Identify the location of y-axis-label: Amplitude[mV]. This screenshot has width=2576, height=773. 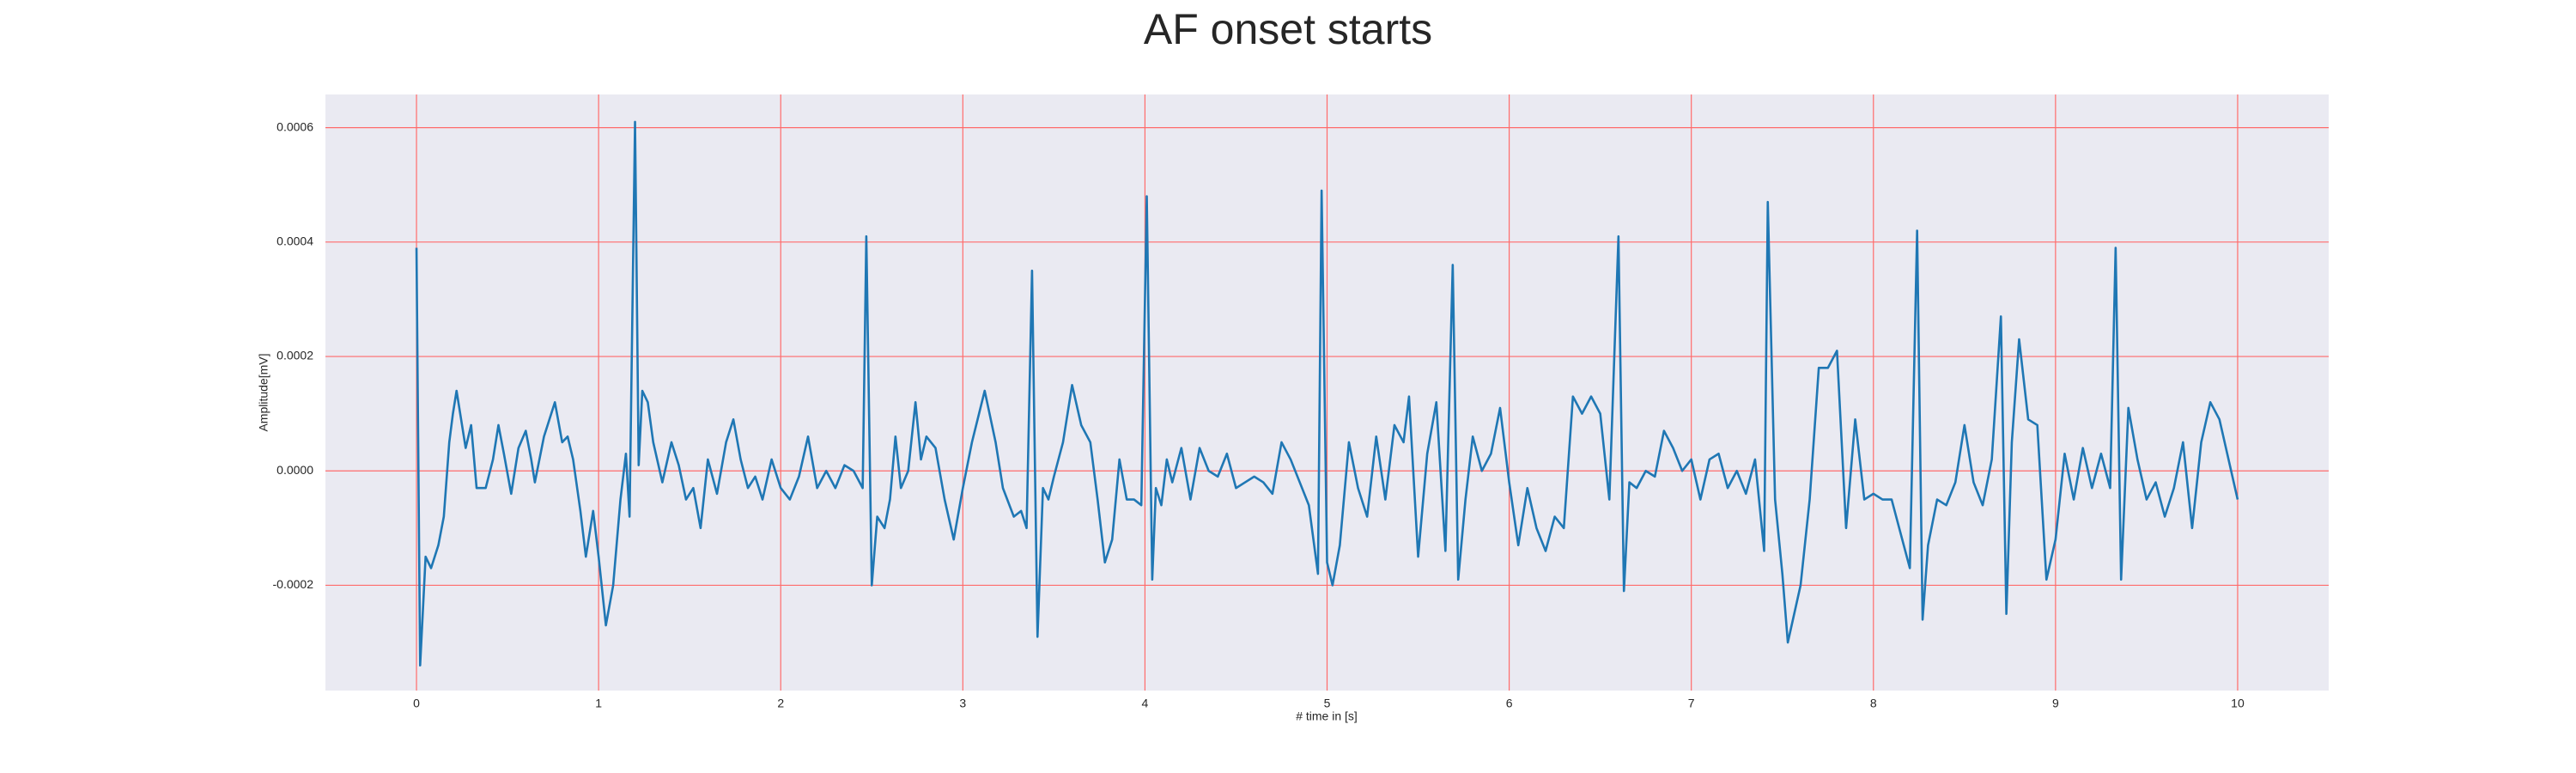
(263, 392).